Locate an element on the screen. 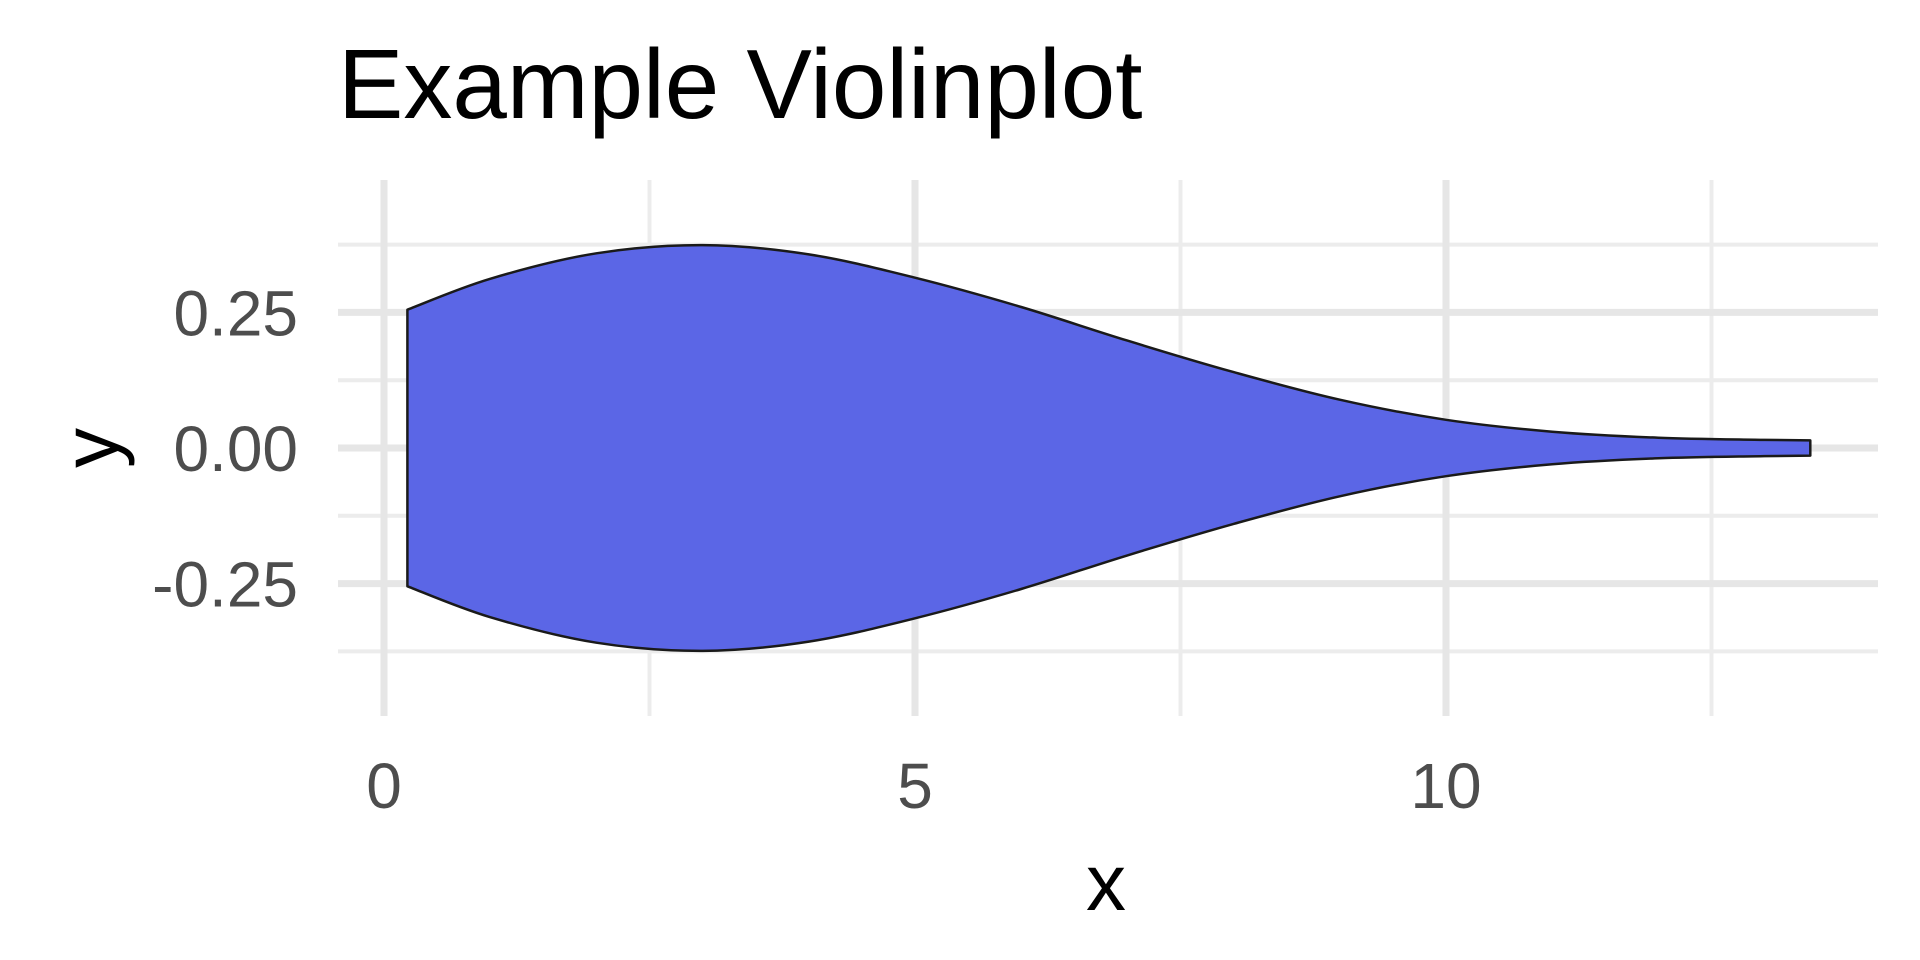 The height and width of the screenshot is (960, 1920). x-tick-label: 0 is located at coordinates (384, 786).